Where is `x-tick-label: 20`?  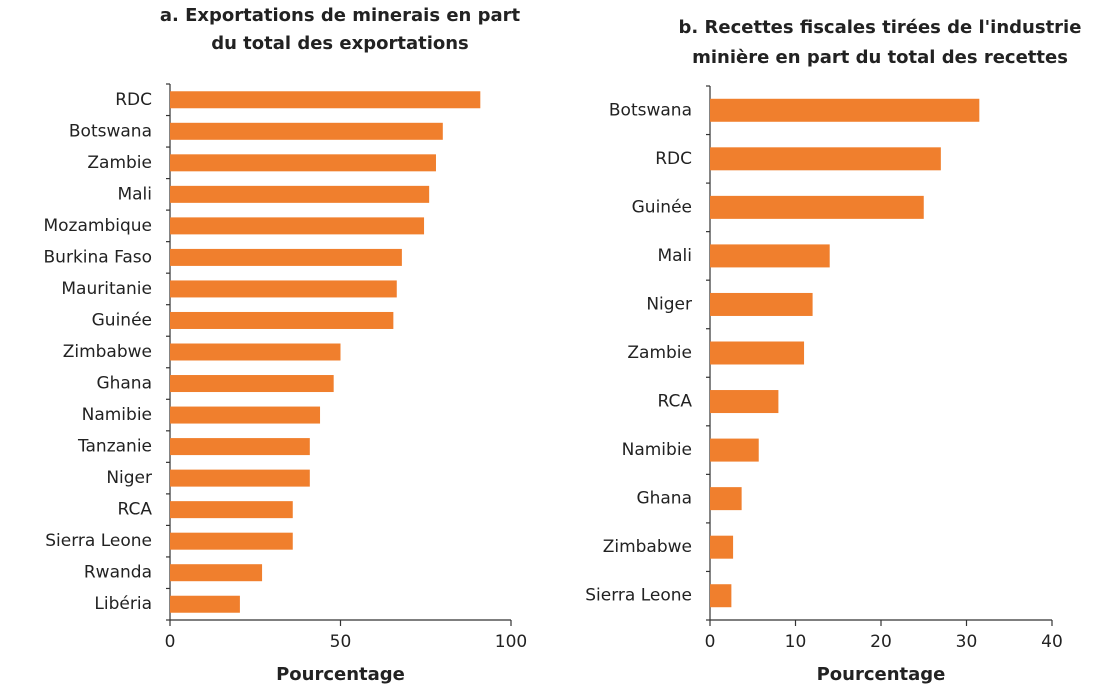
x-tick-label: 20 is located at coordinates (881, 642).